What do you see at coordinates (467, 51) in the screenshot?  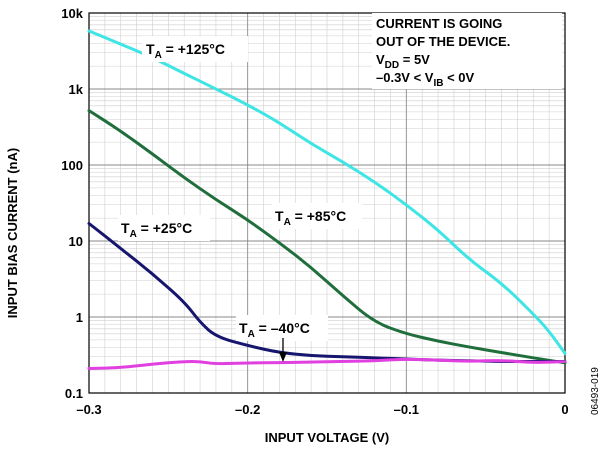 I see `annotation-bg` at bounding box center [467, 51].